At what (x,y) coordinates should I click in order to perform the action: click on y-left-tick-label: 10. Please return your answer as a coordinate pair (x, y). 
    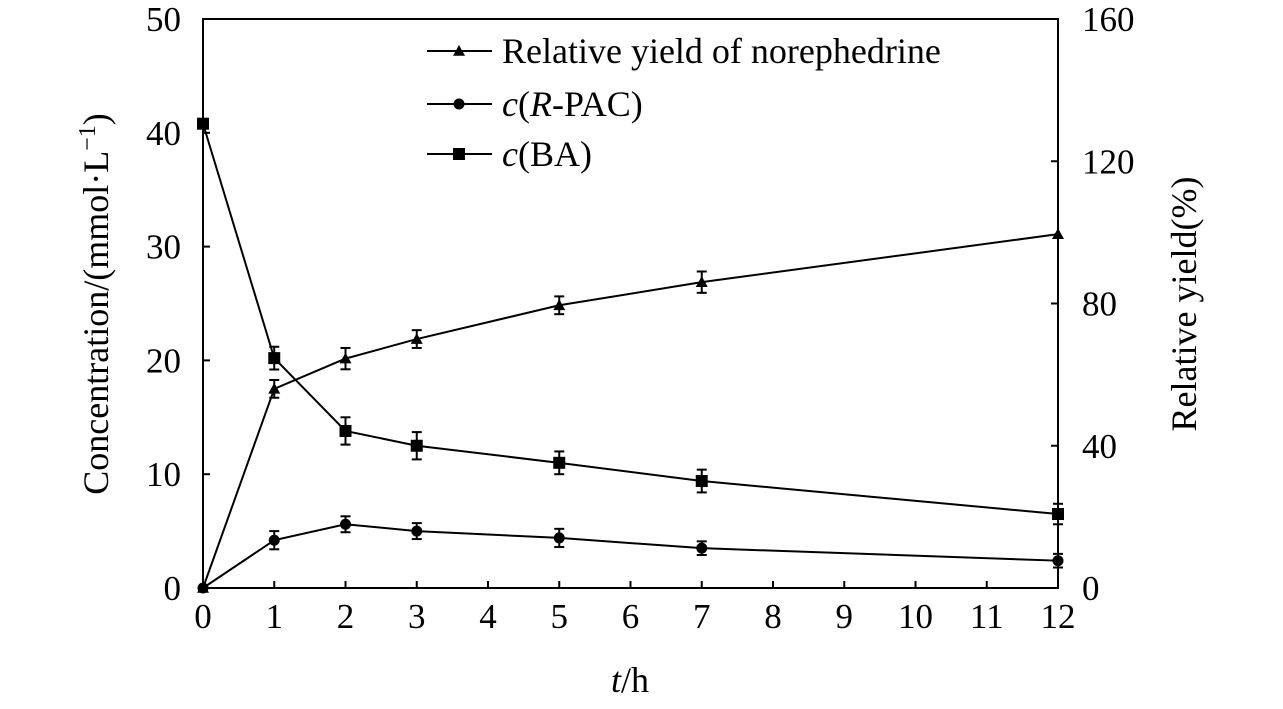
    Looking at the image, I should click on (163, 474).